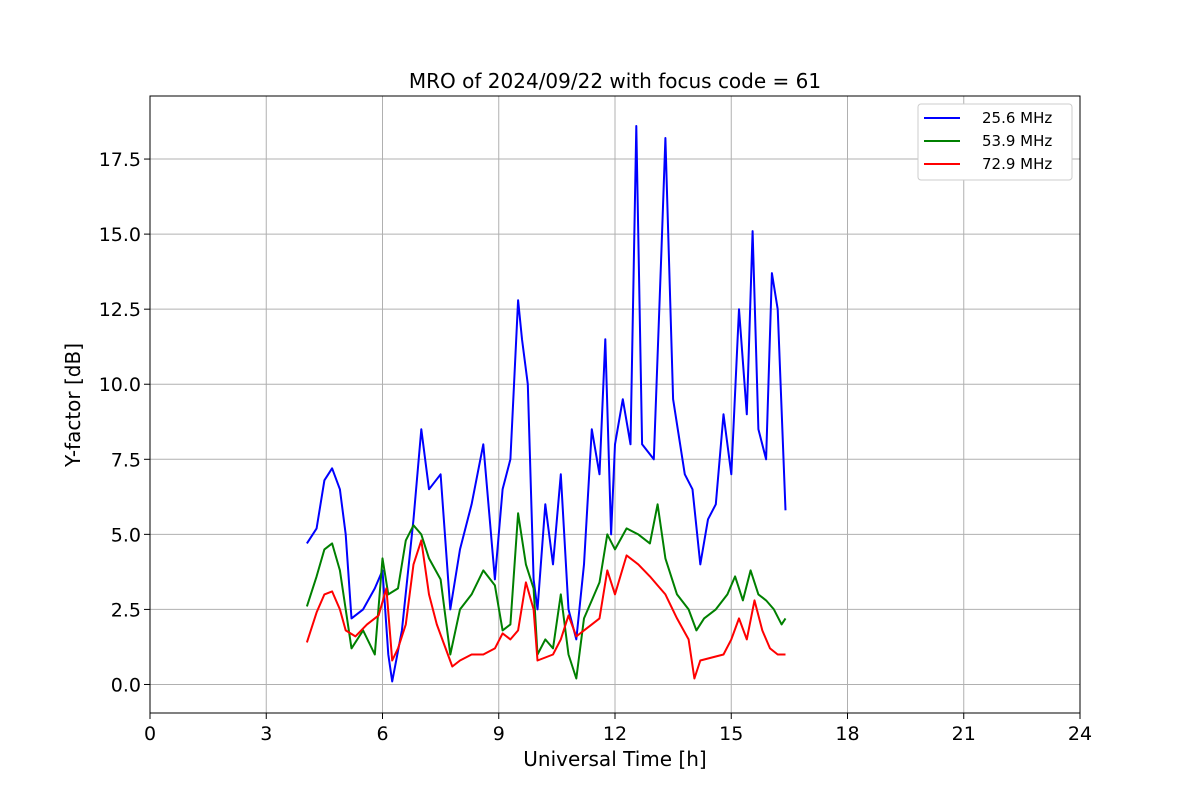 This screenshot has height=800, width=1200. What do you see at coordinates (126, 460) in the screenshot?
I see `y-tick-label: 7.5` at bounding box center [126, 460].